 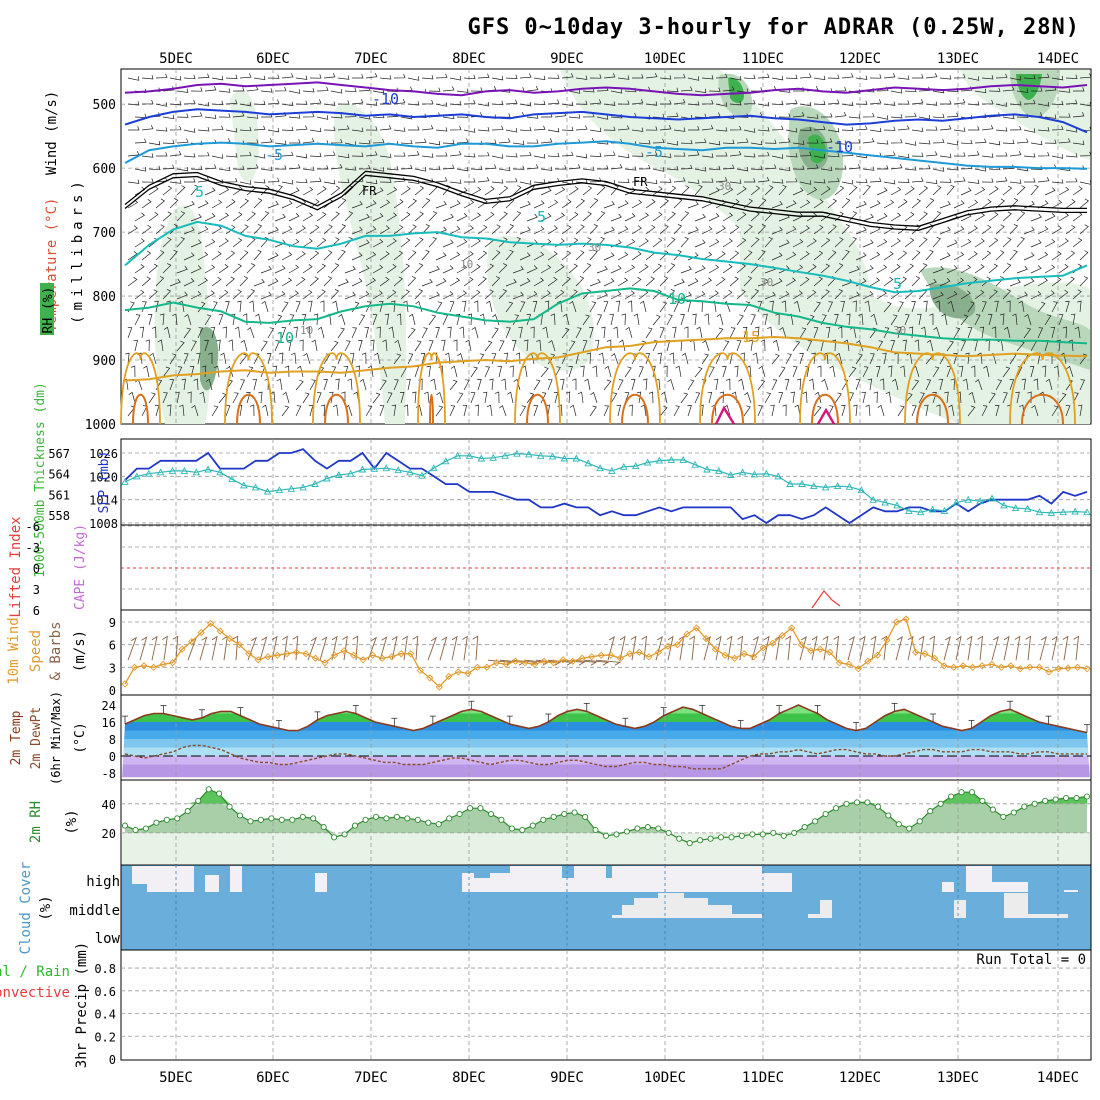 I want to click on top-date-label: 6DEC, so click(x=273, y=59).